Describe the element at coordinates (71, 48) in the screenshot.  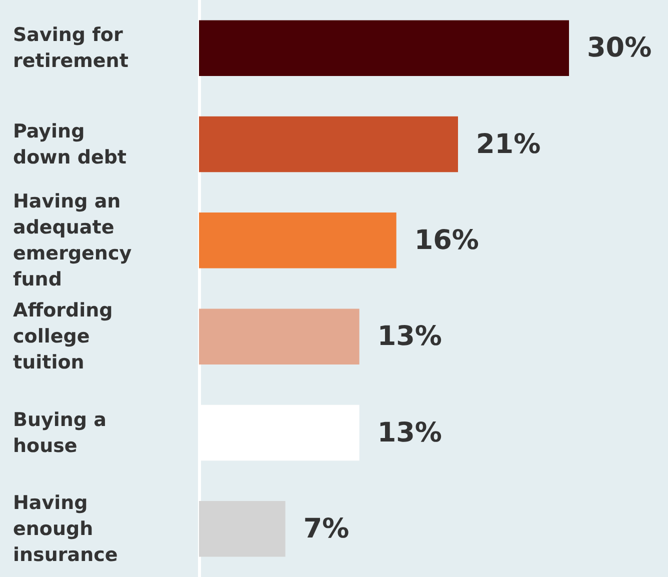
I see `y-tick-label: Saving for retirement` at that location.